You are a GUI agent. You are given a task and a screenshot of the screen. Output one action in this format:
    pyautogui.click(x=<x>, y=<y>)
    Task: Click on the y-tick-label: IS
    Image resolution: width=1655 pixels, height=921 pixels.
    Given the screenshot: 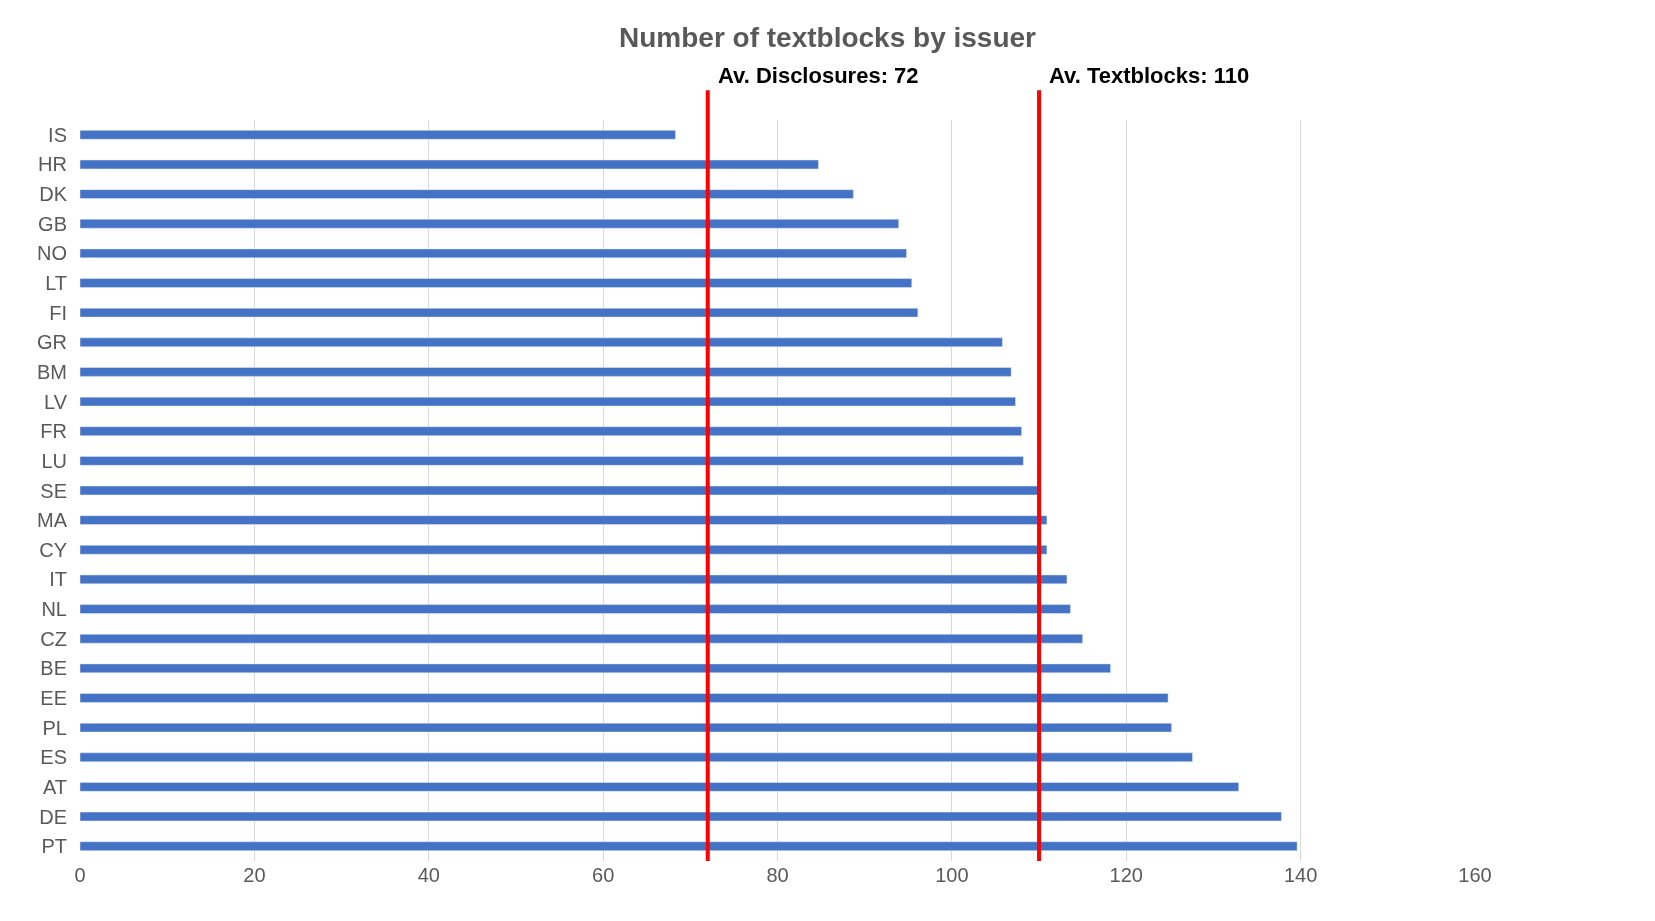 What is the action you would take?
    pyautogui.click(x=57, y=134)
    